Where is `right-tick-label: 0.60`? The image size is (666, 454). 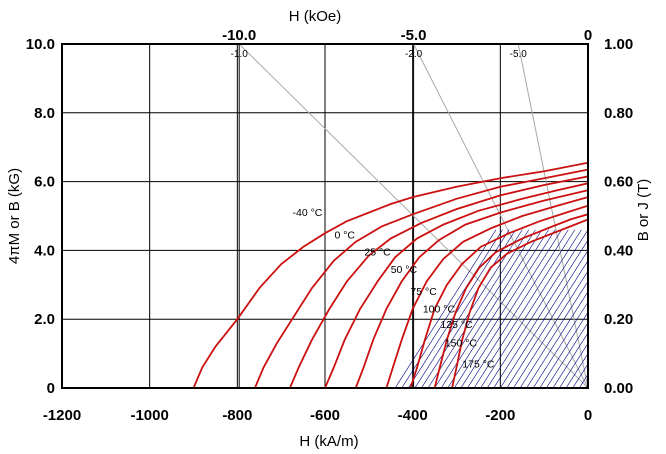
right-tick-label: 0.60 is located at coordinates (618, 182).